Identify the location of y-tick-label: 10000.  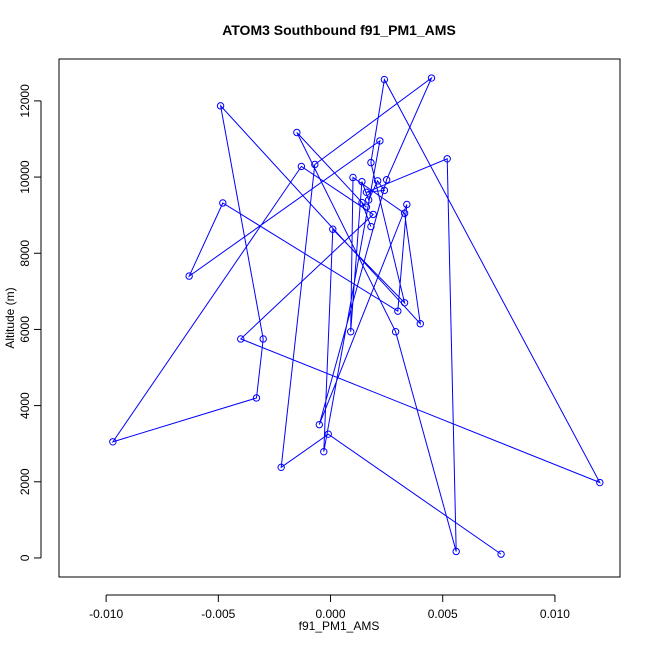
(25, 177).